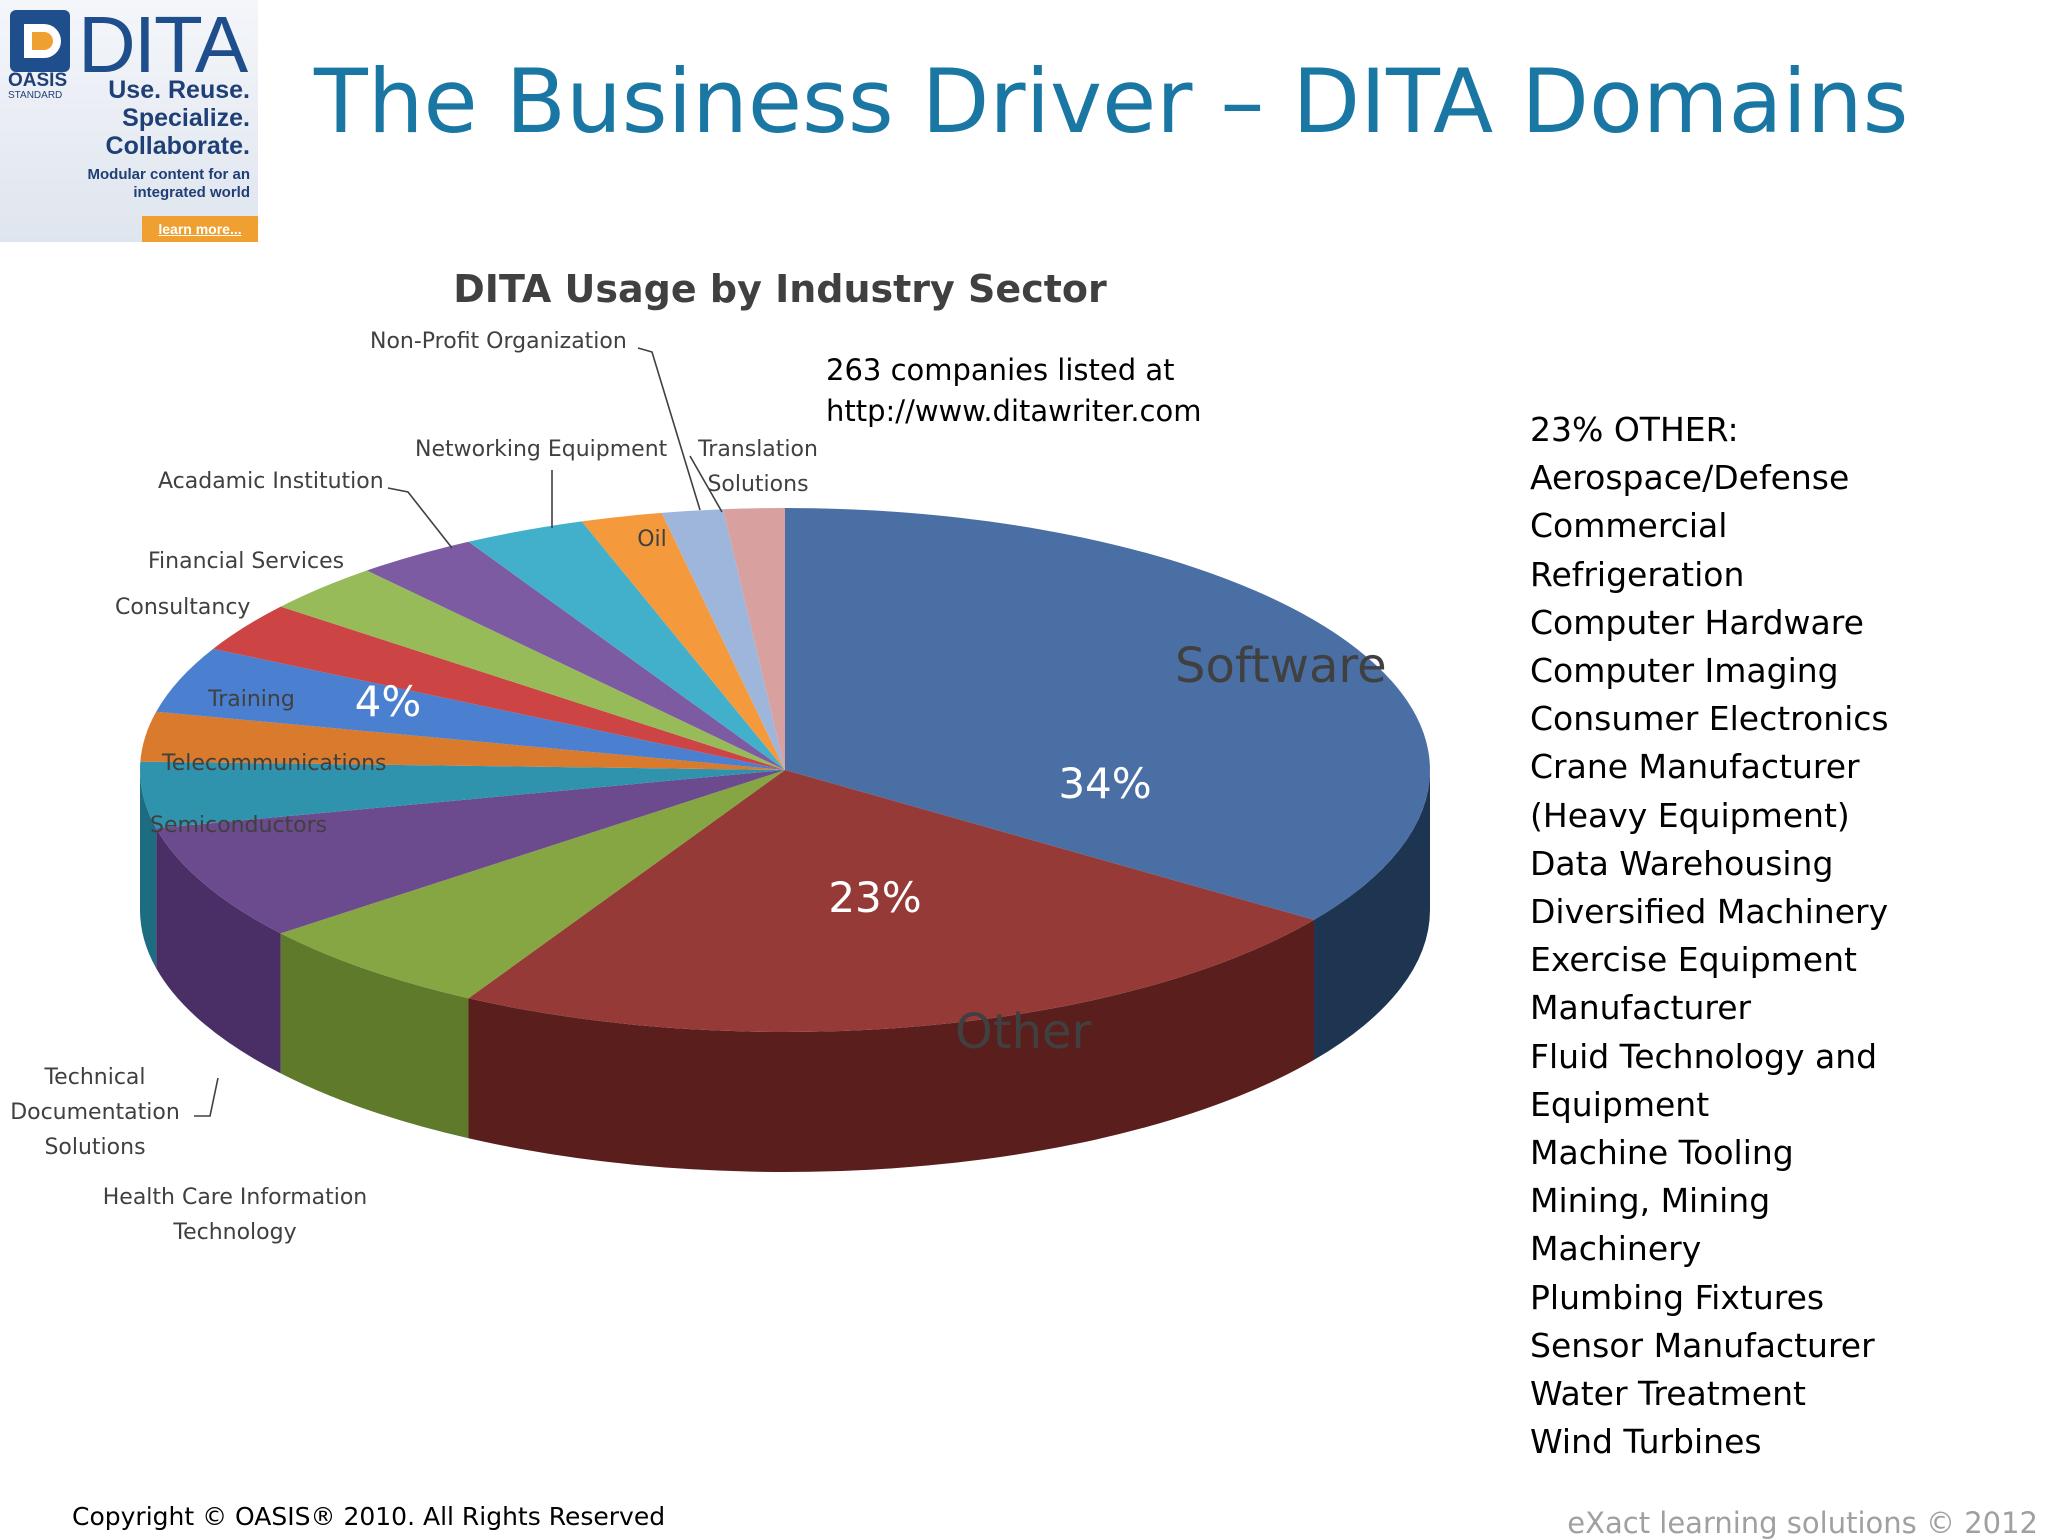 The height and width of the screenshot is (1540, 2048). I want to click on pie-slice-networking-equipment, so click(626, 645).